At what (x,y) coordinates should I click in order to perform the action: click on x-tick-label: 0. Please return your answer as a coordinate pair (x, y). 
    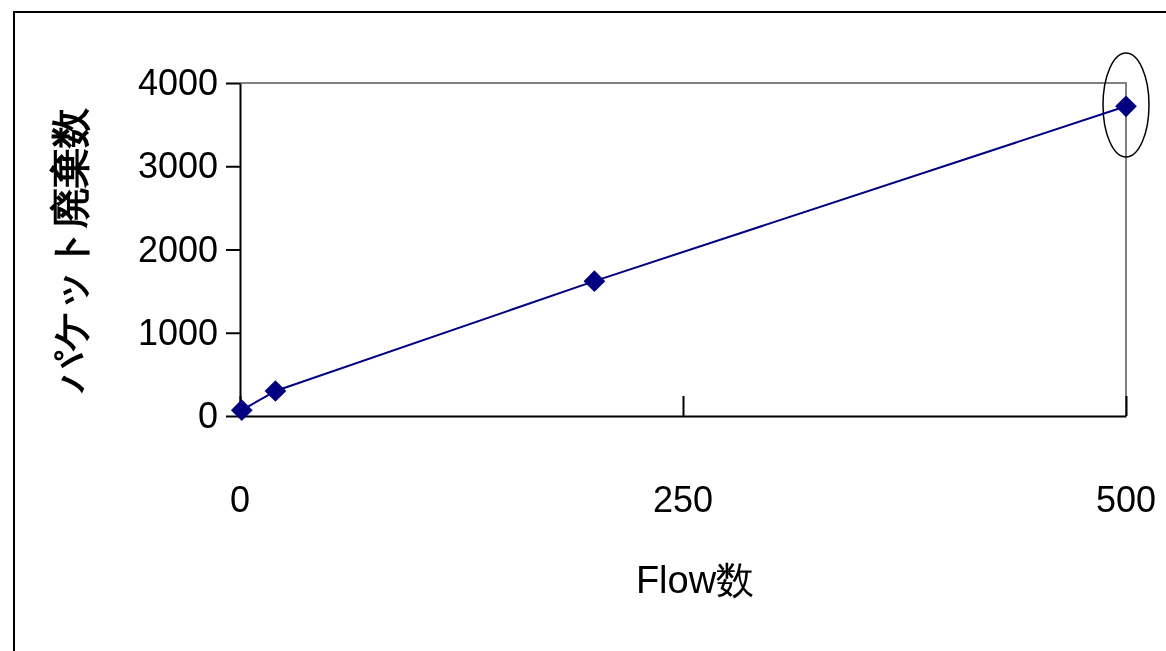
    Looking at the image, I should click on (240, 499).